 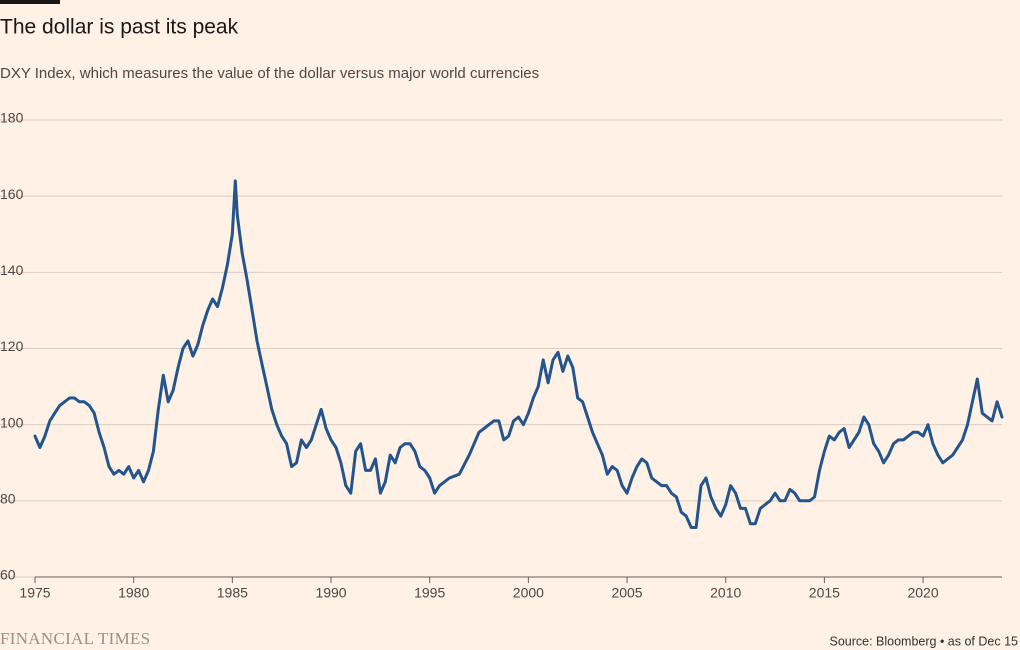 What do you see at coordinates (133, 593) in the screenshot?
I see `x-tick-label: 1980` at bounding box center [133, 593].